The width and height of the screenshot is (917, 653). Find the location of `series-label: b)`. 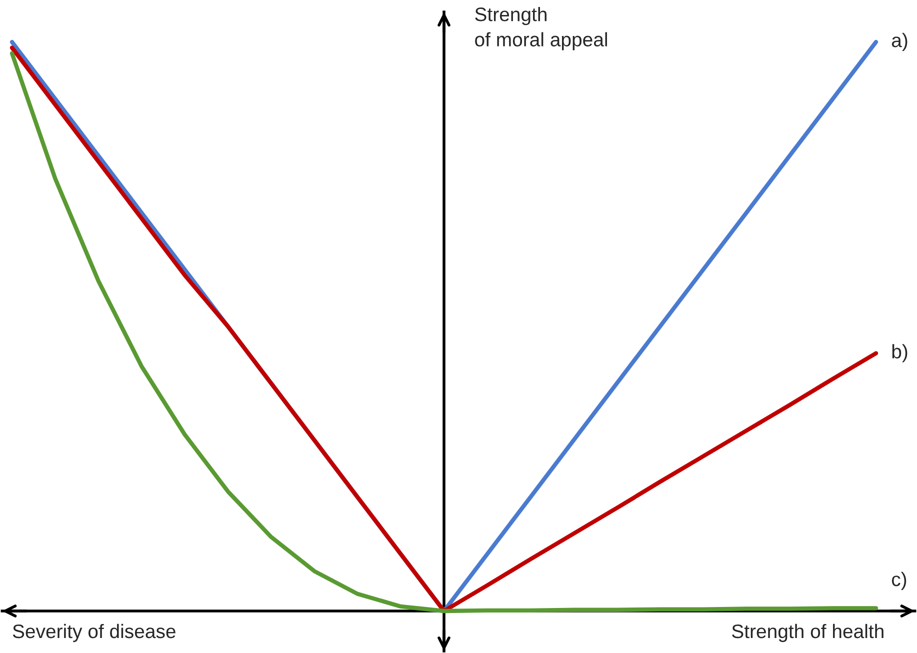

series-label: b) is located at coordinates (900, 353).